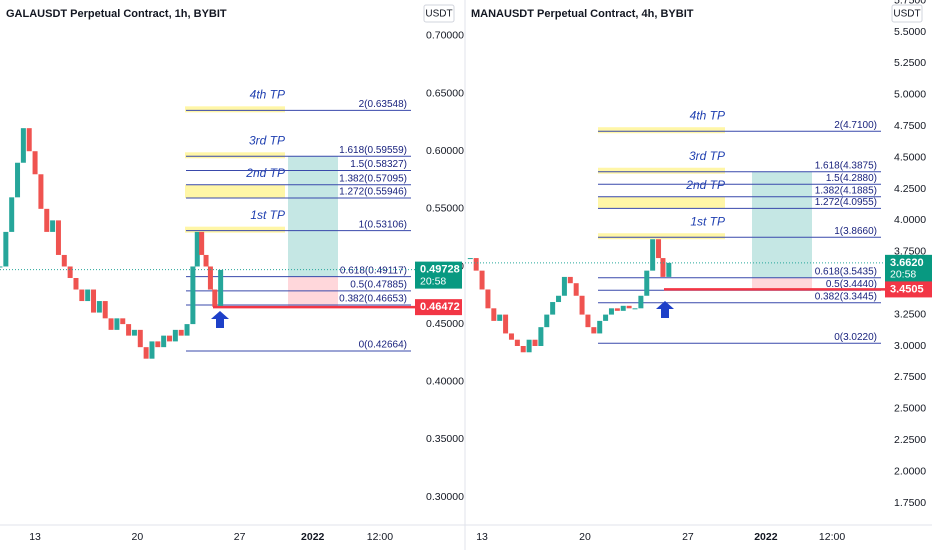  What do you see at coordinates (378, 164) in the screenshot?
I see `fib-label: 1.5(0.58327)` at bounding box center [378, 164].